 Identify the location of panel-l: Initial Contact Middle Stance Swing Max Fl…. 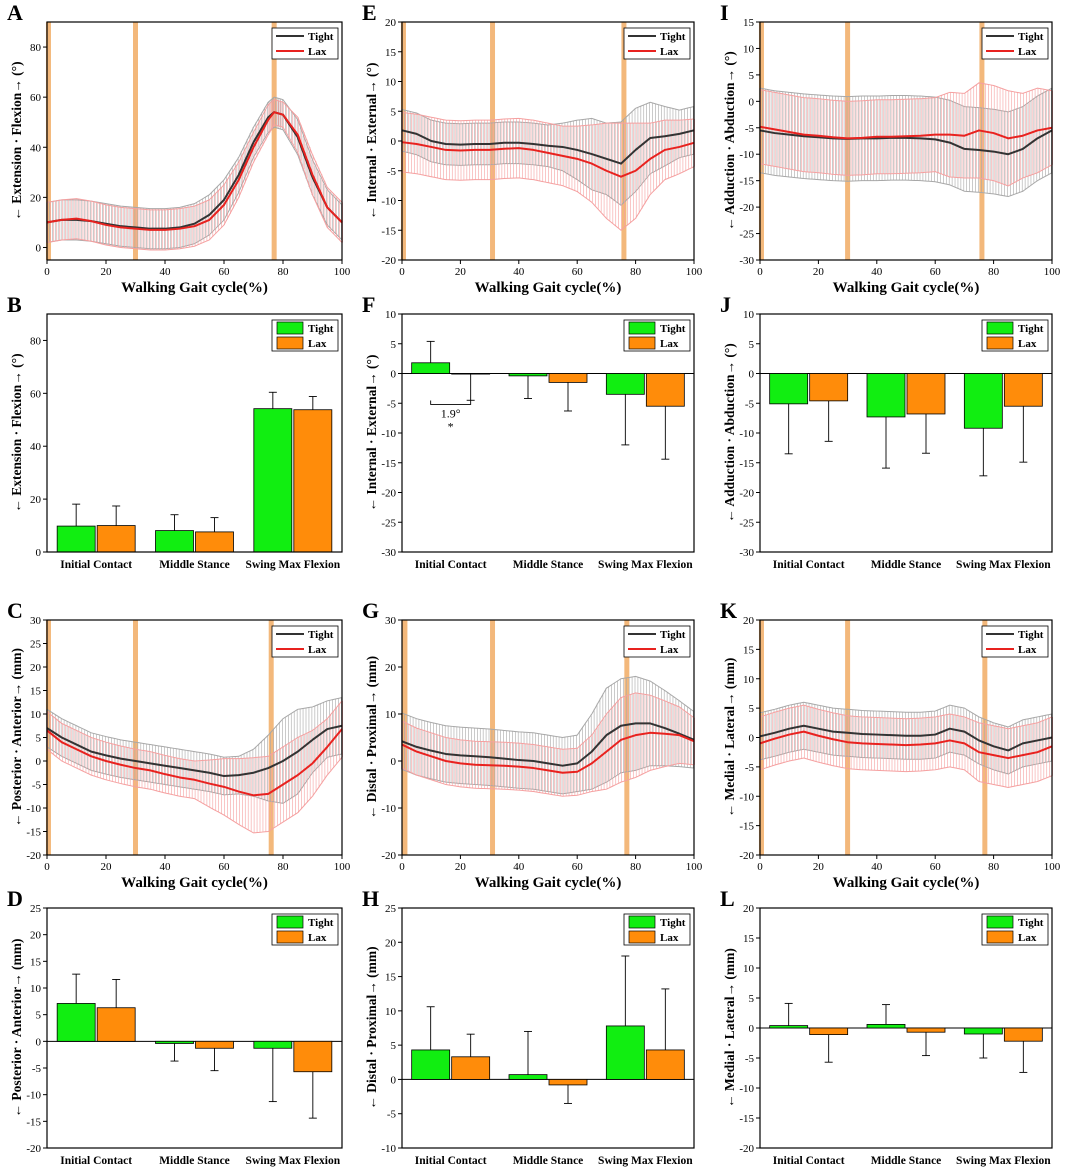
(886, 1026).